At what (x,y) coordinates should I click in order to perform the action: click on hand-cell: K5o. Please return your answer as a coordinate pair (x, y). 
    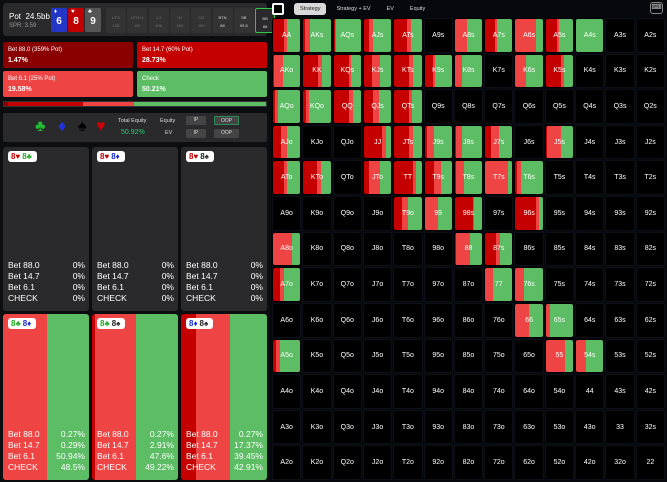
    Looking at the image, I should click on (317, 356).